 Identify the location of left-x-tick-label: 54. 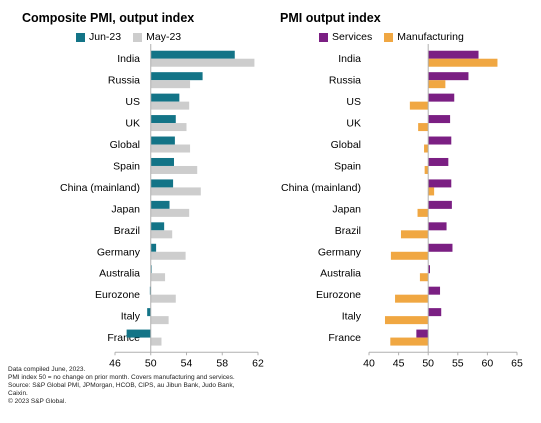
(187, 363).